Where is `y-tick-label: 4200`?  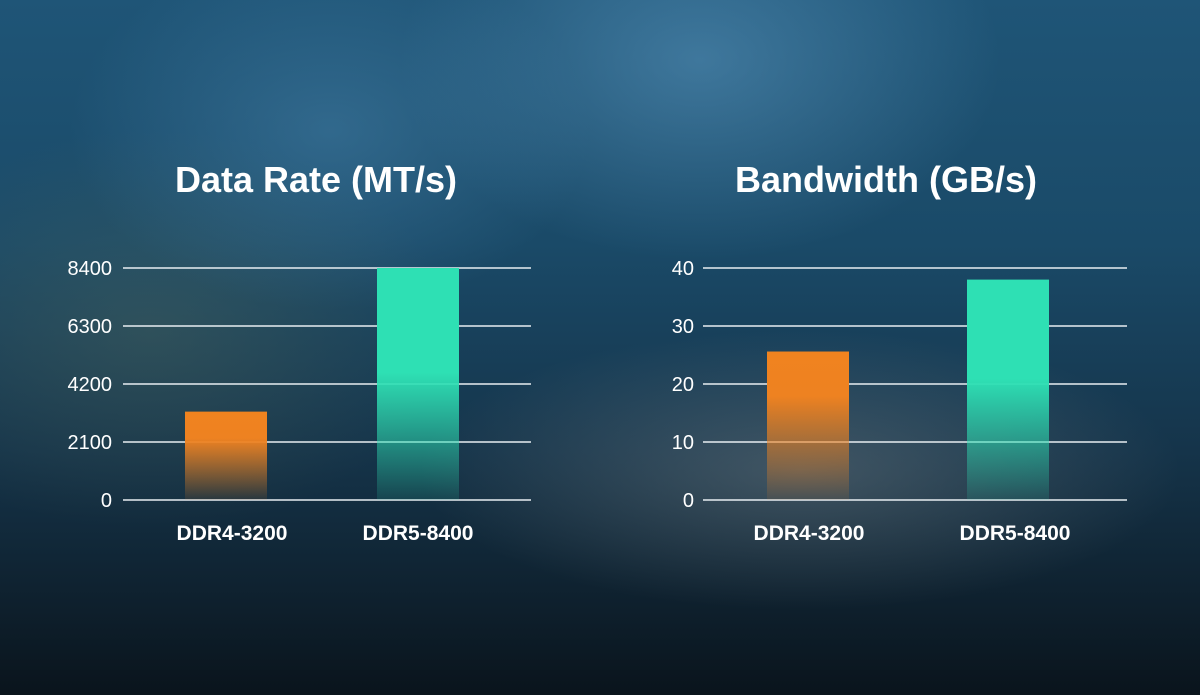
y-tick-label: 4200 is located at coordinates (90, 385).